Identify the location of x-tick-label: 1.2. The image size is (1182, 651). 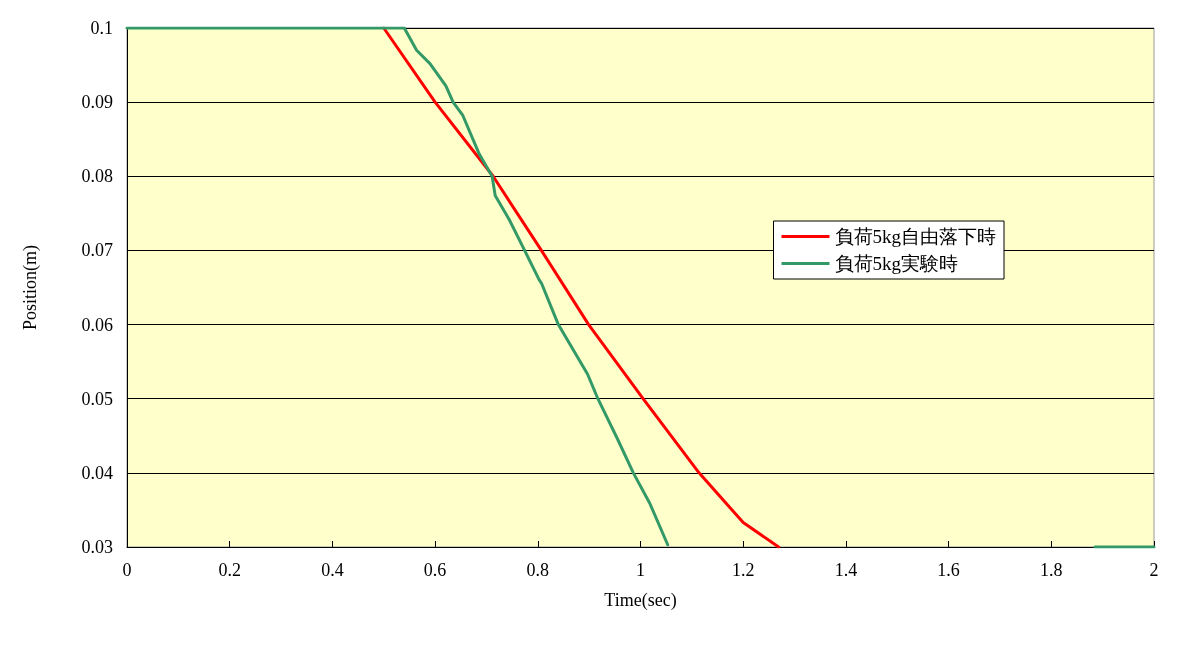
(743, 570).